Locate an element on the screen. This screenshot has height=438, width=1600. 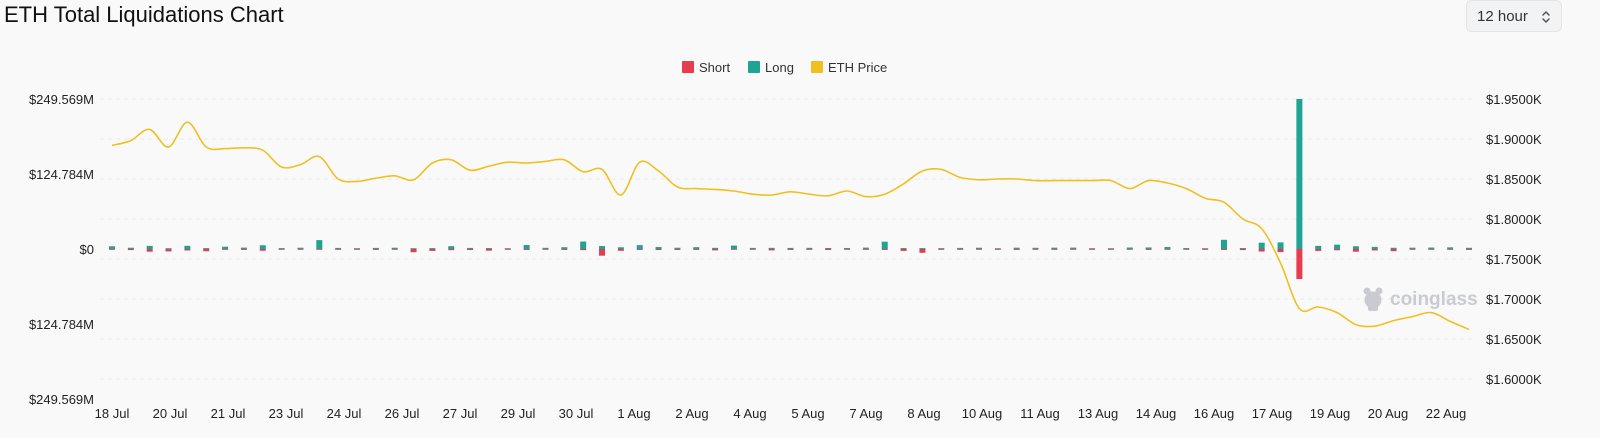
legend-item: Long is located at coordinates (771, 67).